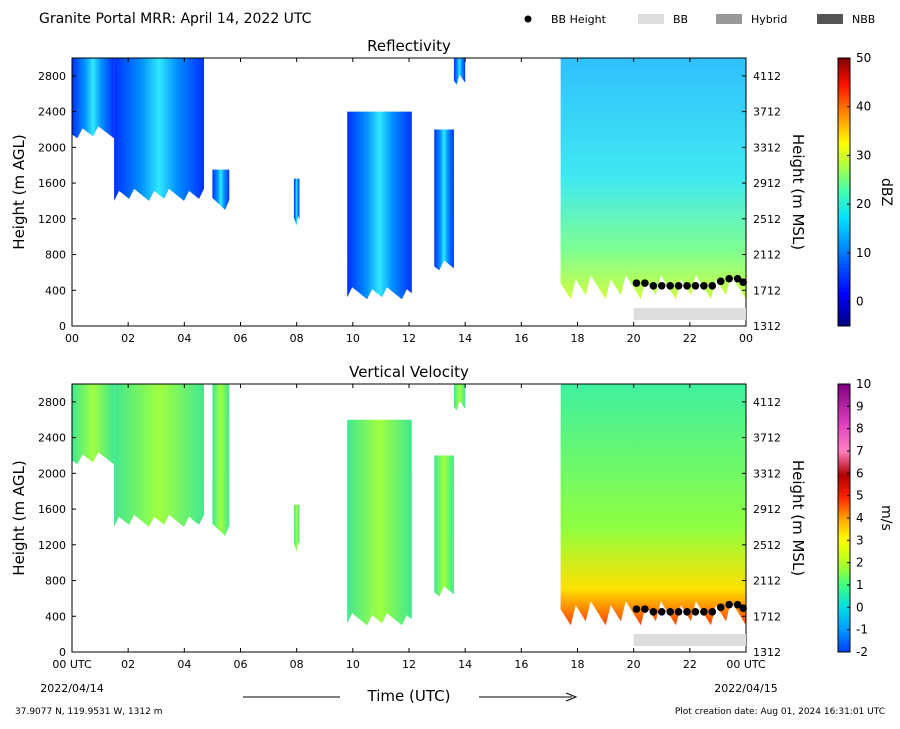 Image resolution: width=900 pixels, height=729 pixels. I want to click on legend-entry-nbb: NBB, so click(846, 19).